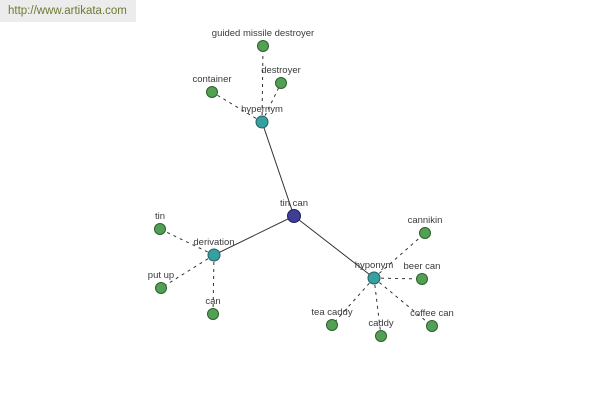  I want to click on node-tin, so click(160, 229).